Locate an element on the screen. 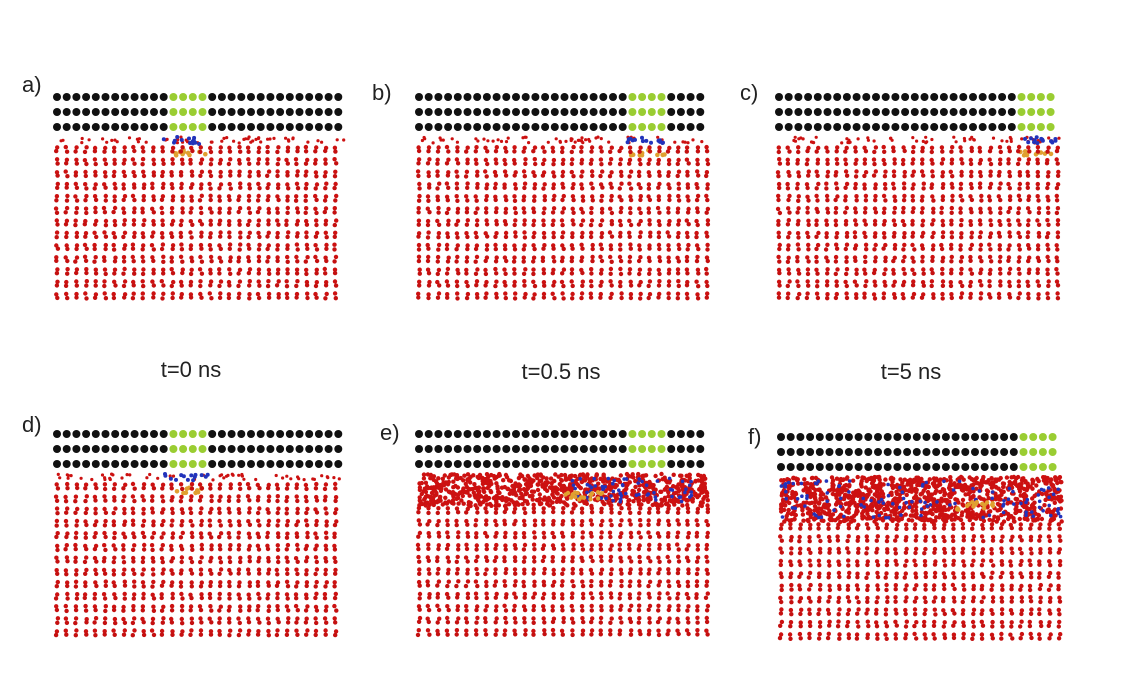  panel-label: a) is located at coordinates (32, 84).